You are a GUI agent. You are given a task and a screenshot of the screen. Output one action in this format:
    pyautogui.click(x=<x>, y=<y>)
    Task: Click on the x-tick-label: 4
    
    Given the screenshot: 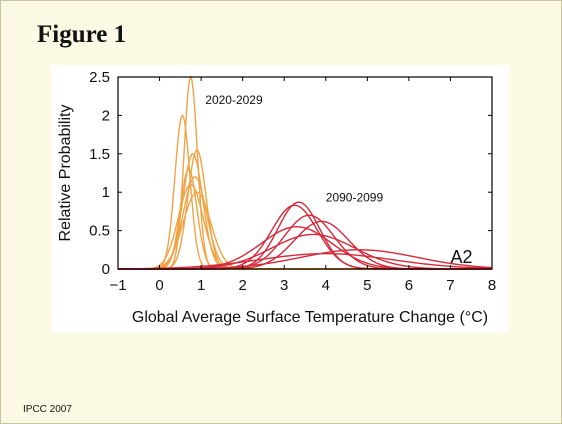 What is the action you would take?
    pyautogui.click(x=326, y=285)
    